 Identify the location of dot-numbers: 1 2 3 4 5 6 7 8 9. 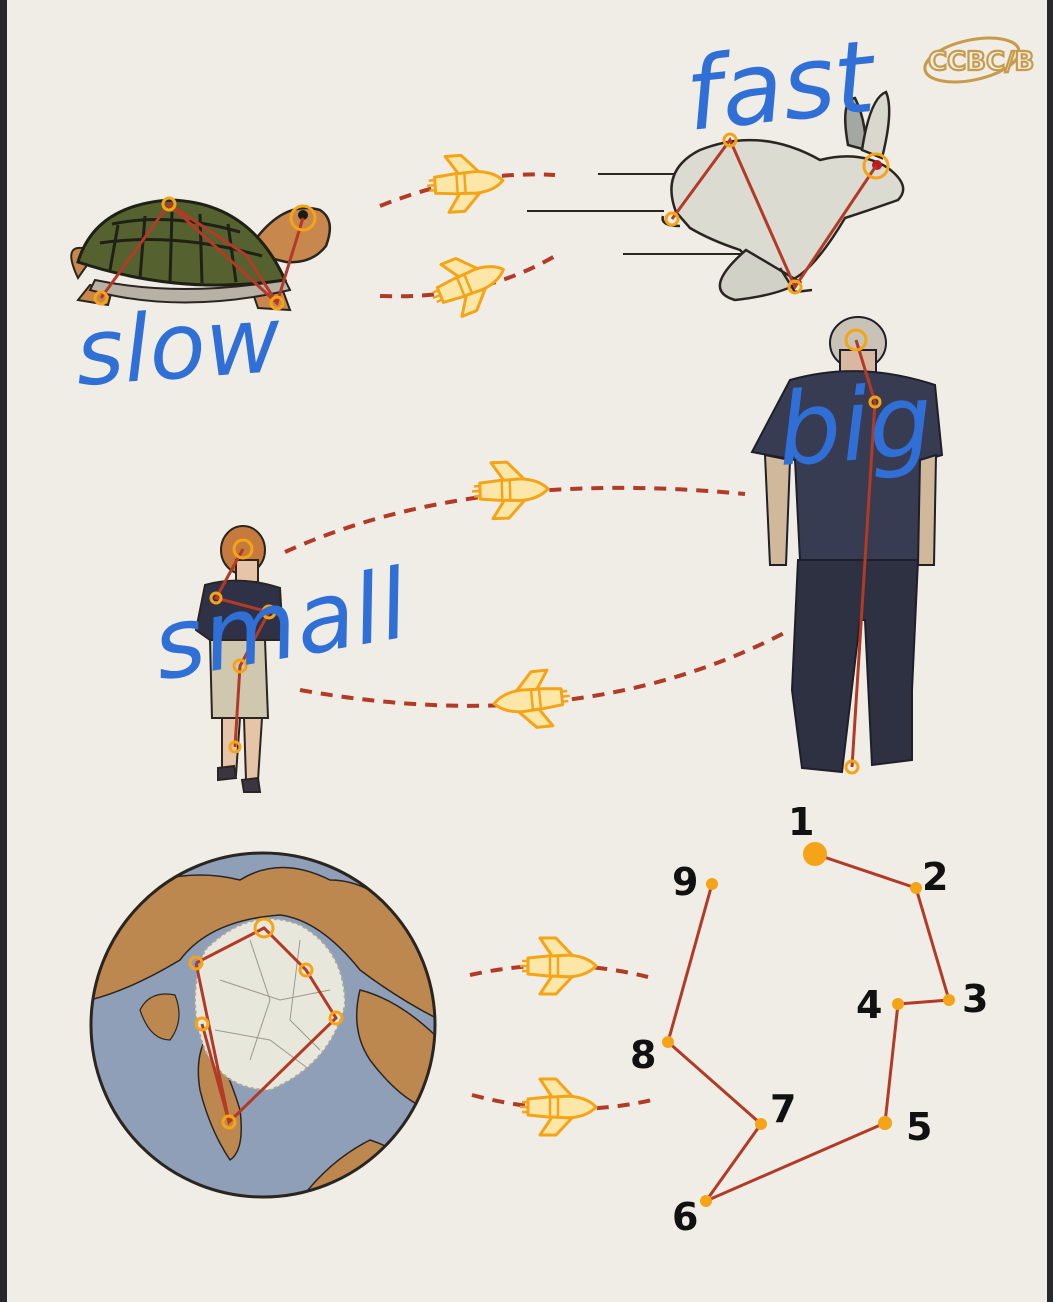
(809, 1019).